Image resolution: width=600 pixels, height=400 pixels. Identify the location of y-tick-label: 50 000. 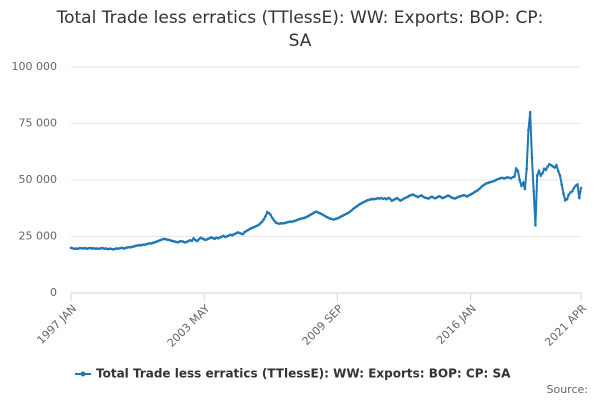
(38, 179).